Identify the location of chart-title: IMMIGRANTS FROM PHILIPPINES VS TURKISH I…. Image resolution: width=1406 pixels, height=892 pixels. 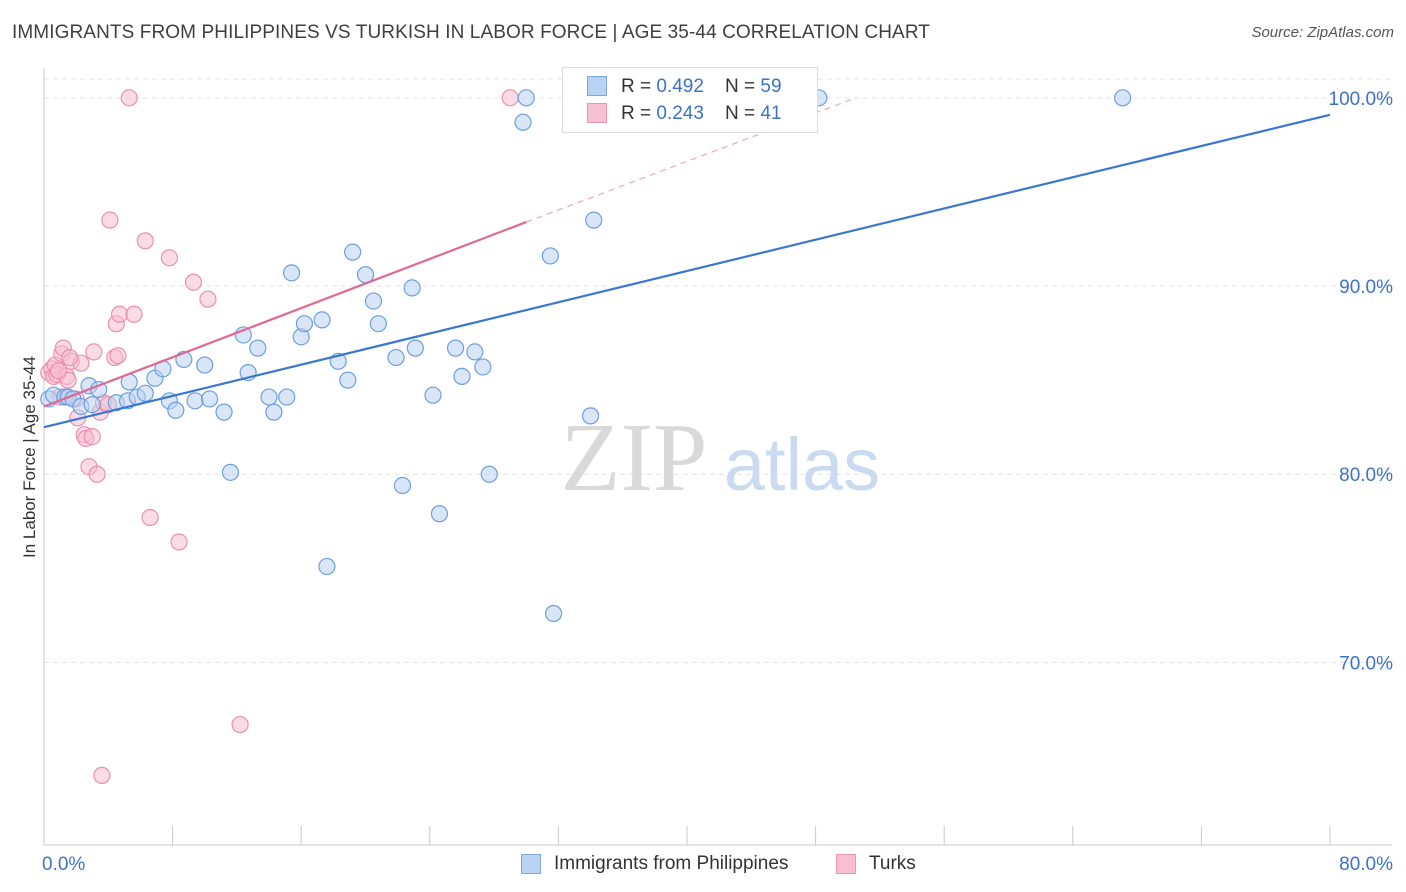
(471, 32).